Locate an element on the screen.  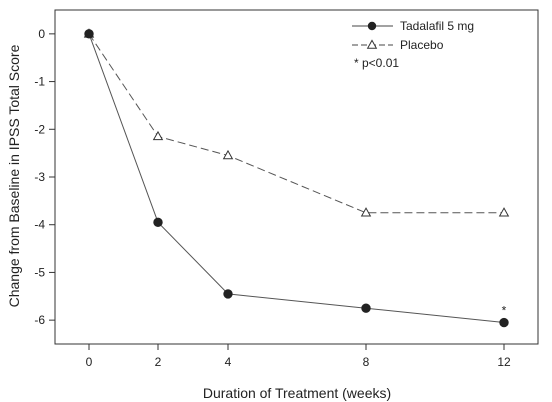
legend-marker-placebo is located at coordinates (372, 44).